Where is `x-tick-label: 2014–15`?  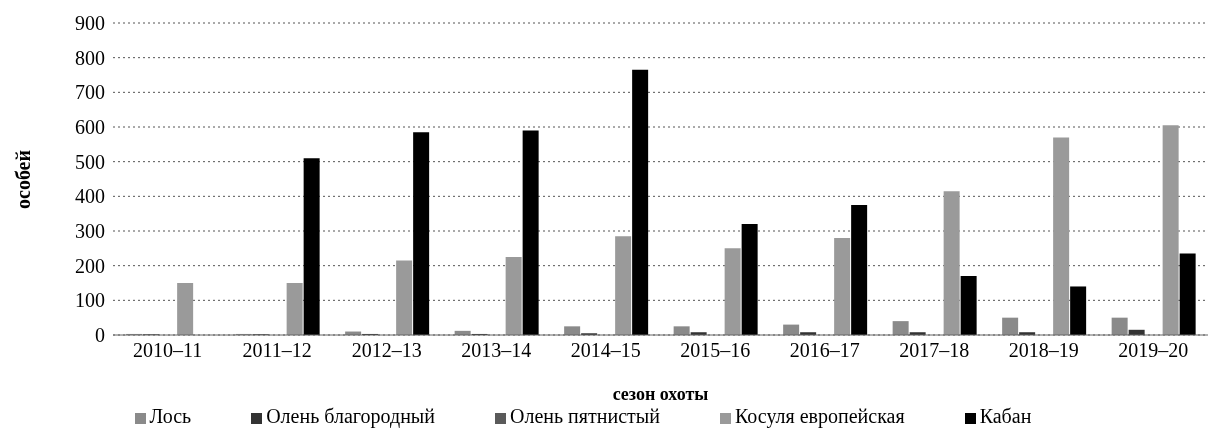
x-tick-label: 2014–15 is located at coordinates (605, 350).